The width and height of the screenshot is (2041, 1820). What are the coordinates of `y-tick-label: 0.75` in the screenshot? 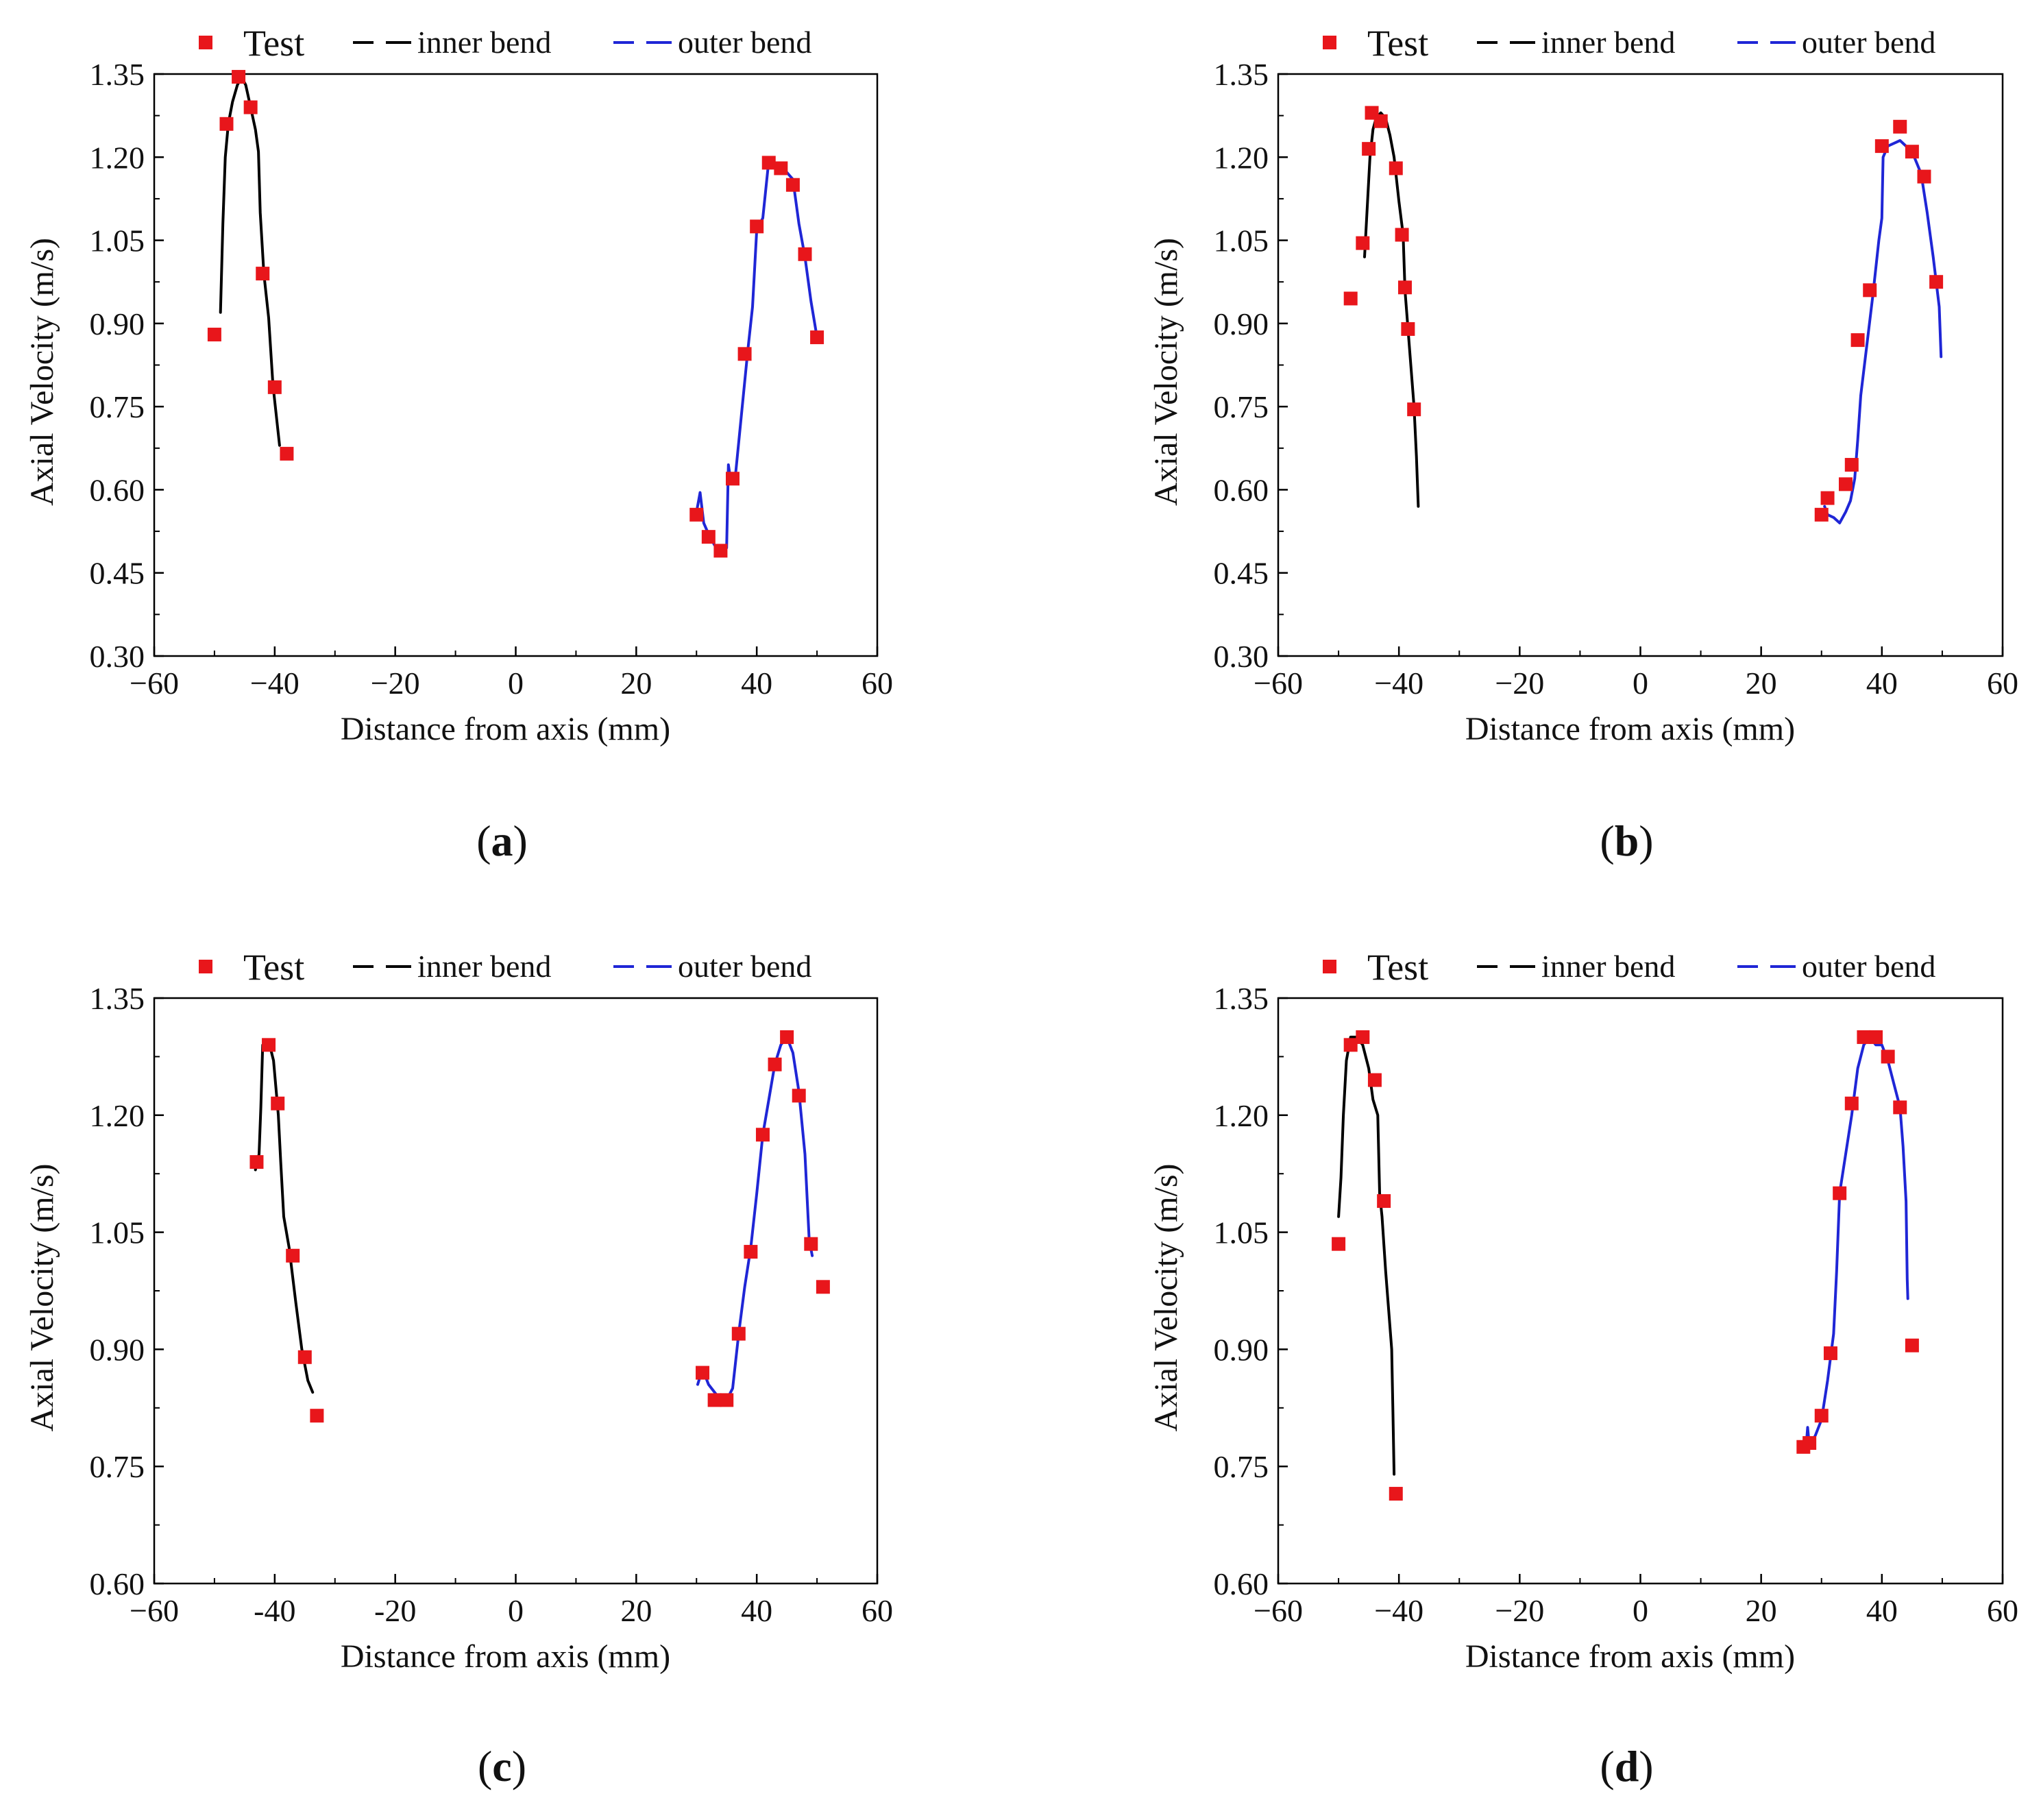 It's located at (117, 1466).